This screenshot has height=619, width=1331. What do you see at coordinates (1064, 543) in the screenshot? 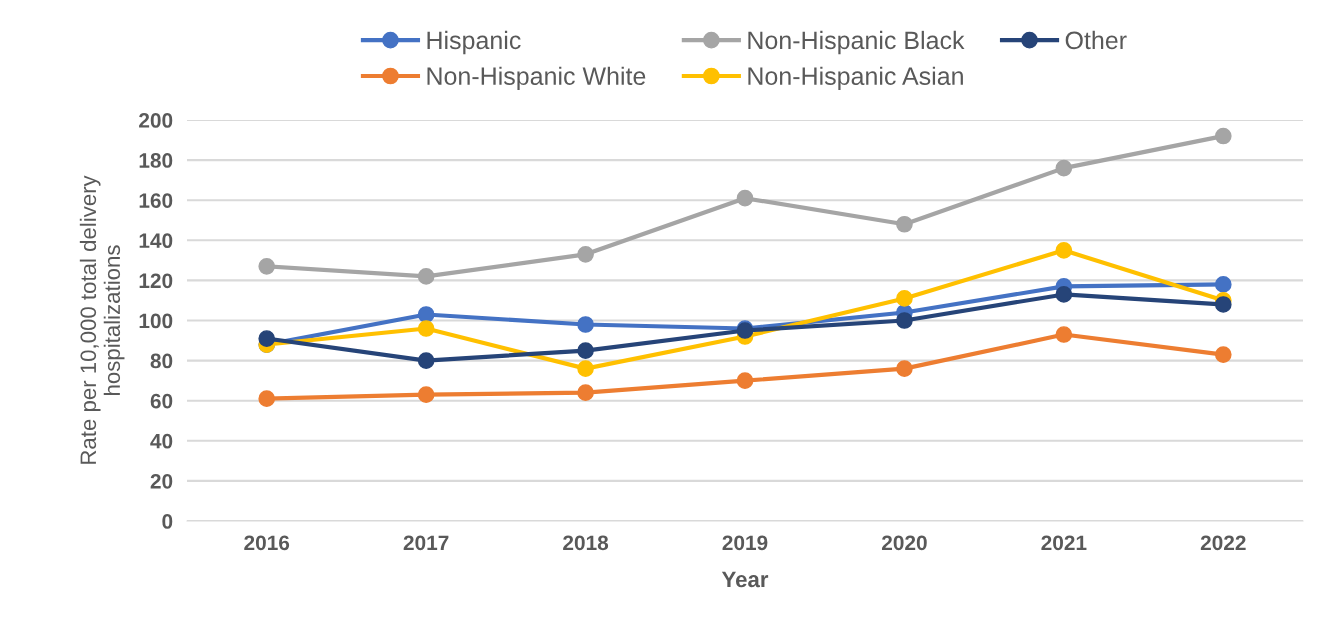
I see `x-tick-label: 2021` at bounding box center [1064, 543].